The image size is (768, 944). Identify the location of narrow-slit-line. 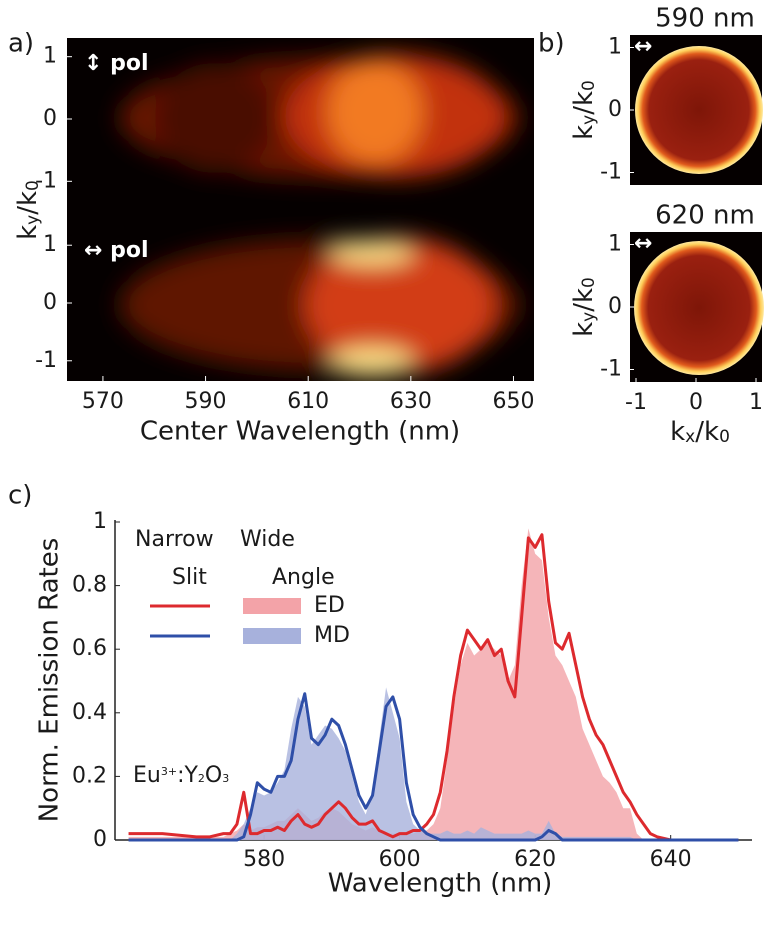
(433, 767).